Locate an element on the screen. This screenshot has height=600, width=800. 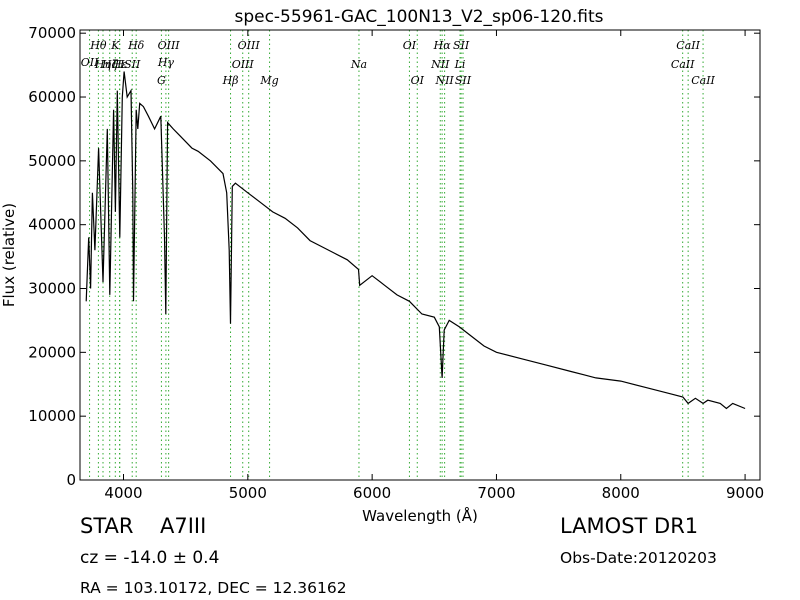
x-tick-label: 8000 is located at coordinates (621, 493).